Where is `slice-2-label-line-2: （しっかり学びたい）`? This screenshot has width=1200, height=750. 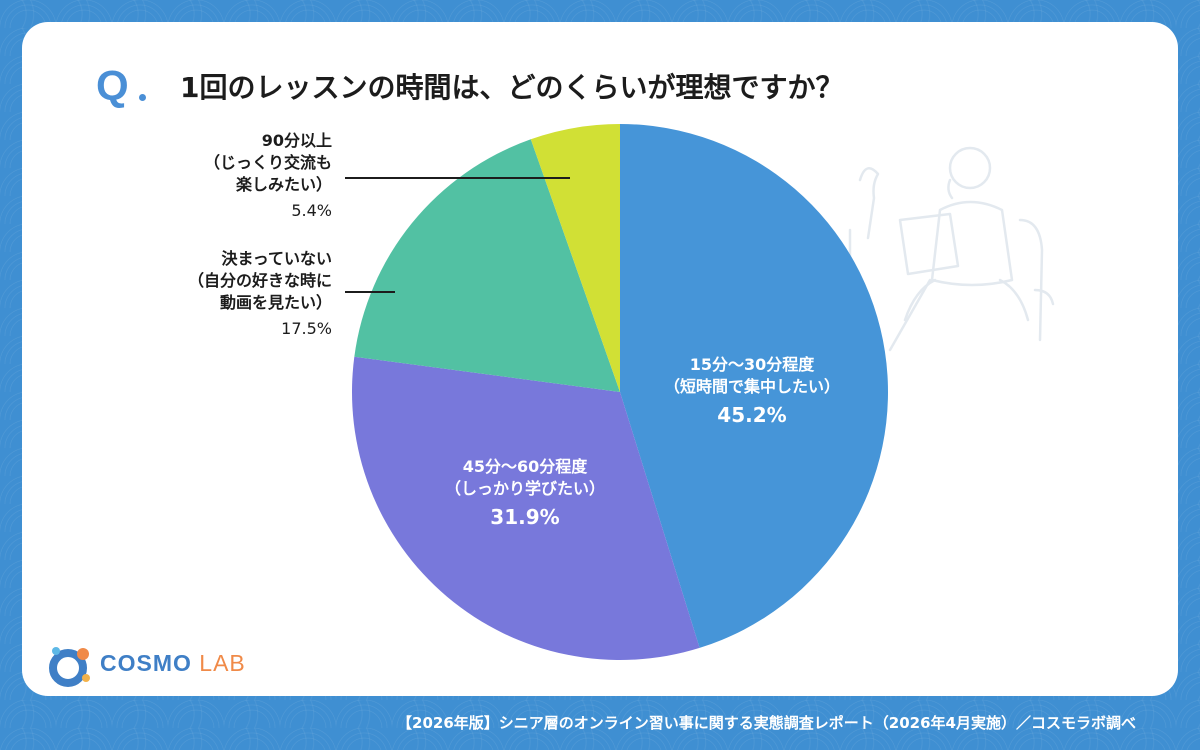
slice-2-label-line-2: （しっかり学びたい） is located at coordinates (525, 488).